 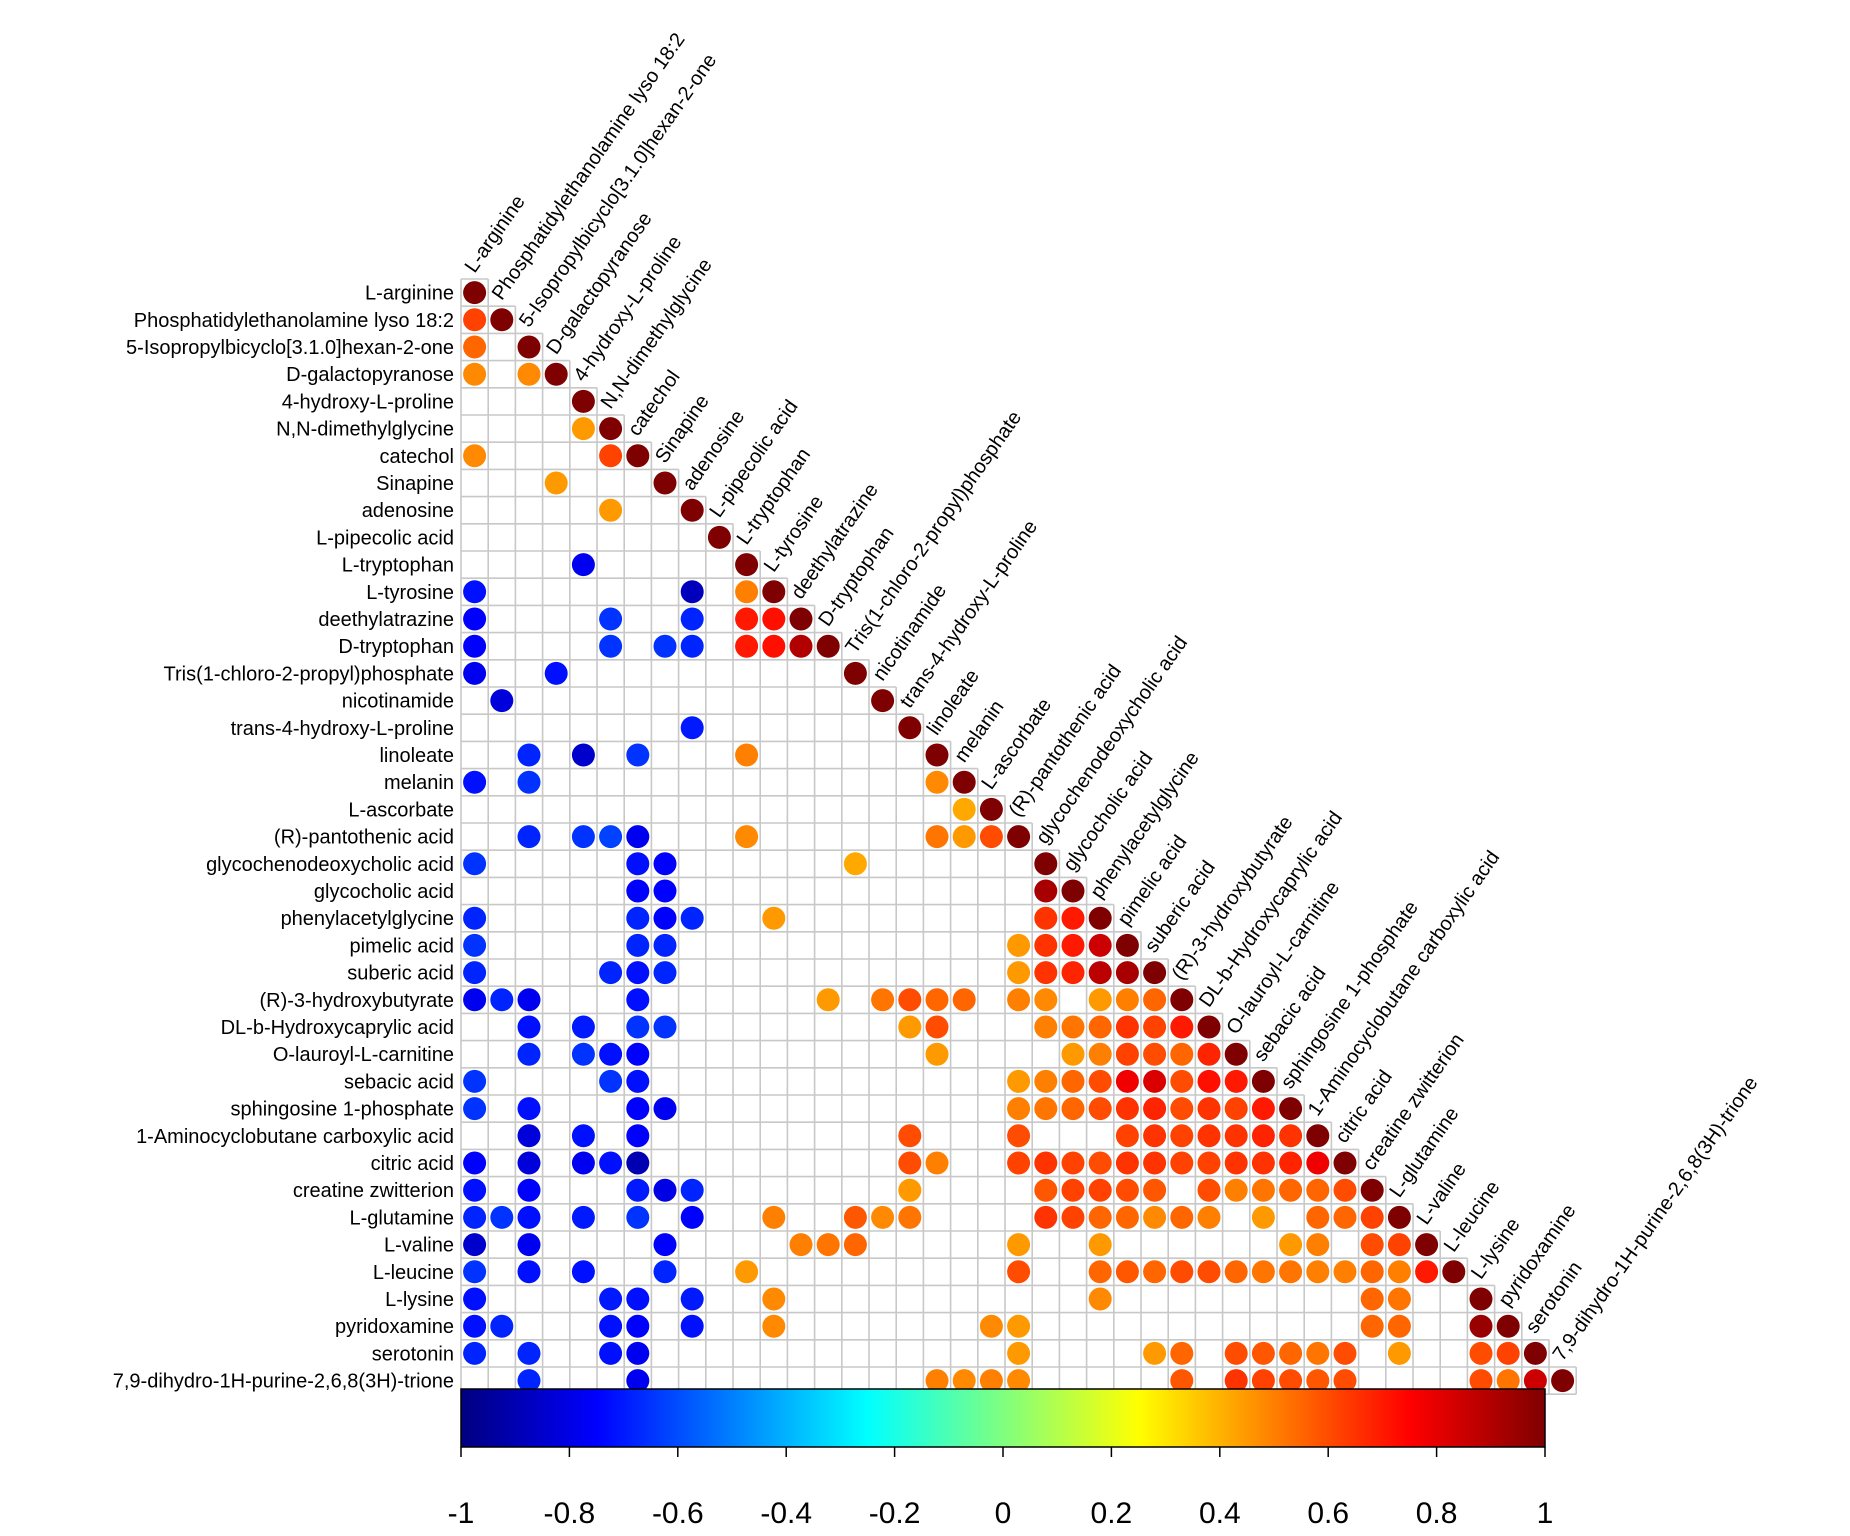 What do you see at coordinates (398, 566) in the screenshot?
I see `row-label: L-tryptophan` at bounding box center [398, 566].